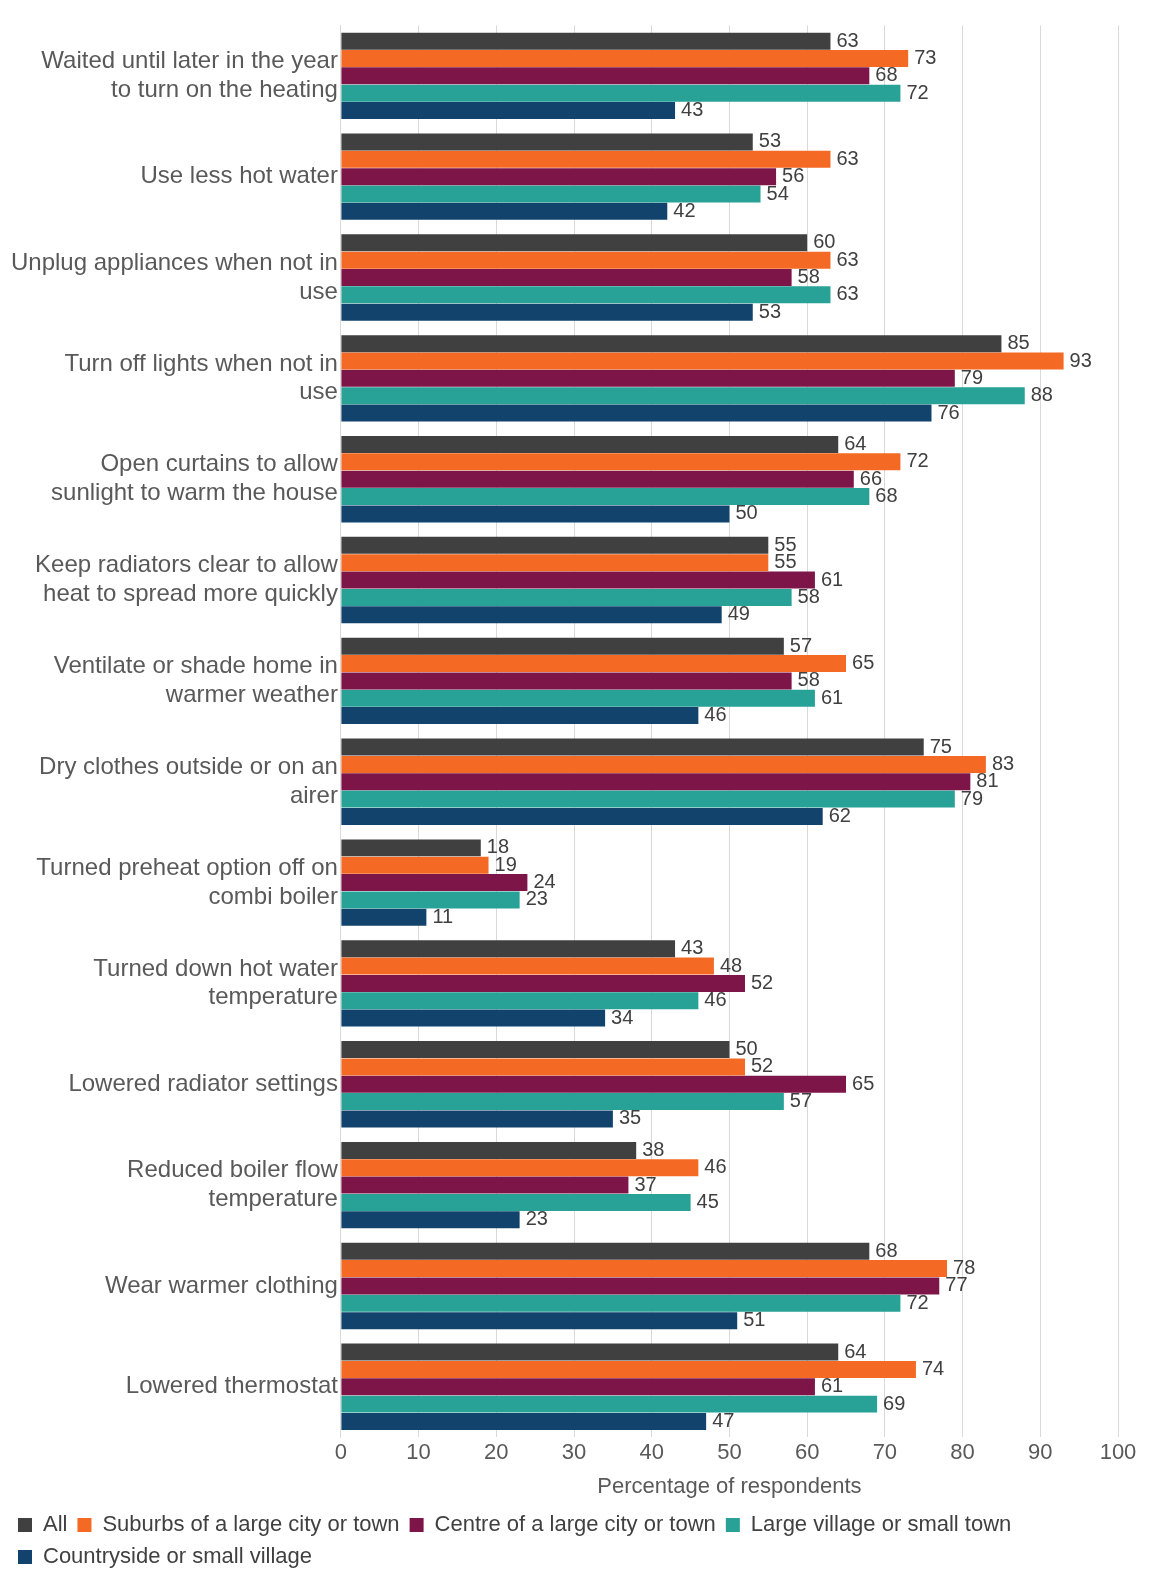  What do you see at coordinates (188, 779) in the screenshot?
I see `y-tick-label: Dry clothes outside or on an airer` at bounding box center [188, 779].